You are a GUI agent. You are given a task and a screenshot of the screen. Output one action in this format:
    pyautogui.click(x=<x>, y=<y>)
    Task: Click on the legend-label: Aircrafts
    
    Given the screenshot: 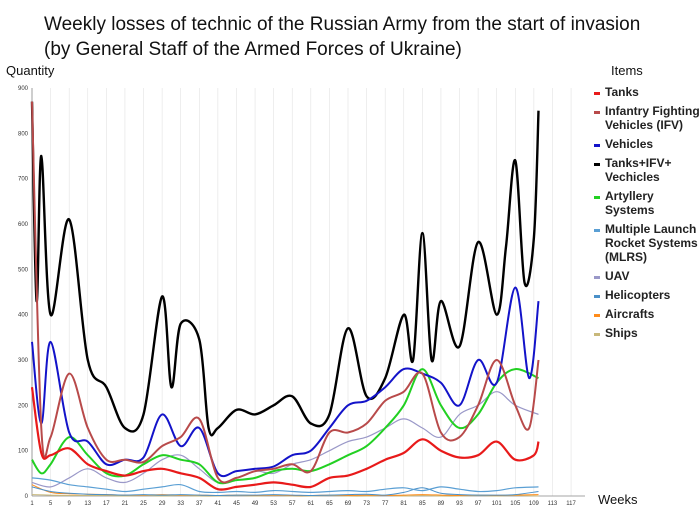 What is the action you would take?
    pyautogui.click(x=630, y=314)
    